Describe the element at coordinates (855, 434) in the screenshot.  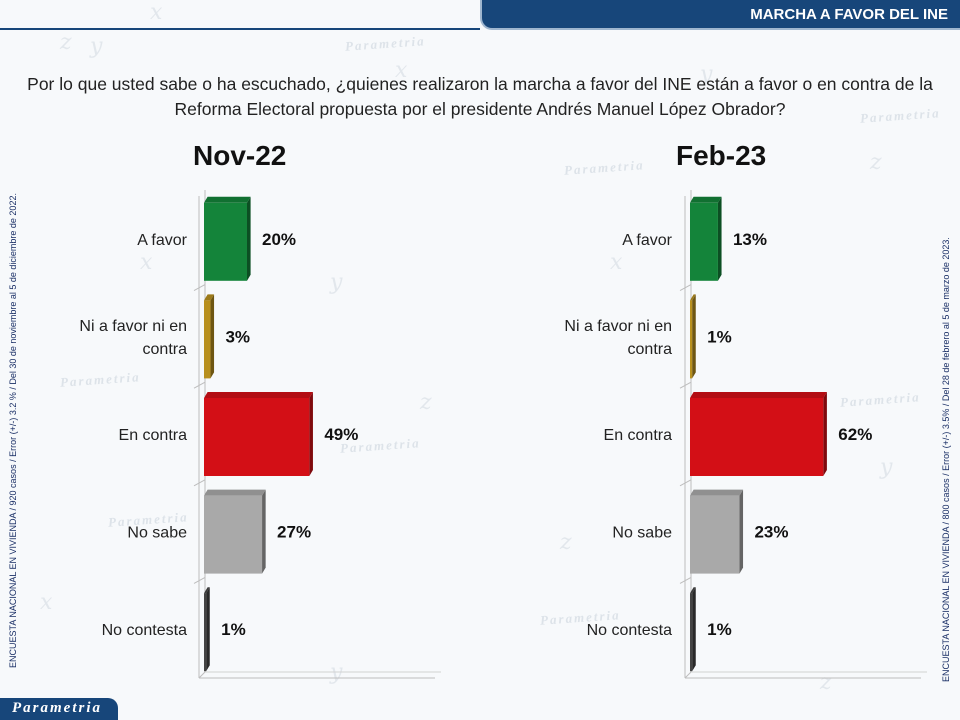
I see `value-label: 62%` at that location.